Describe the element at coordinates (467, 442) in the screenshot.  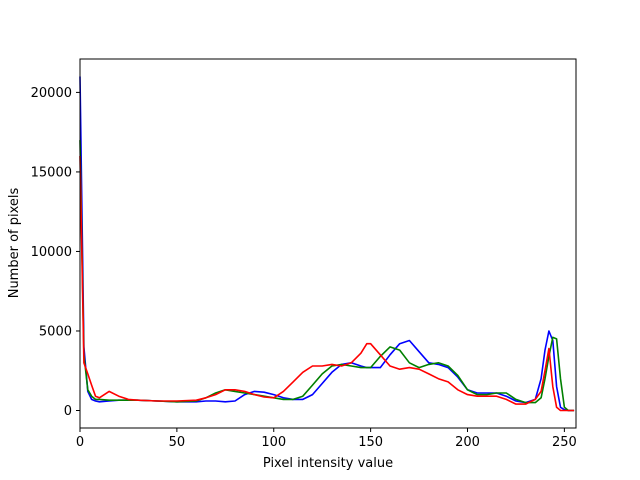
I see `x-tick-label: 200` at that location.